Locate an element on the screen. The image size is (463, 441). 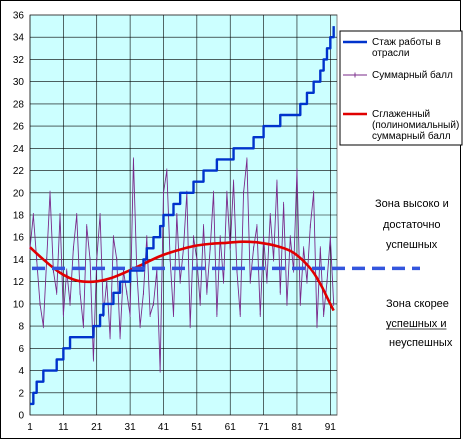
legend-label-0: отрасли is located at coordinates (390, 53).